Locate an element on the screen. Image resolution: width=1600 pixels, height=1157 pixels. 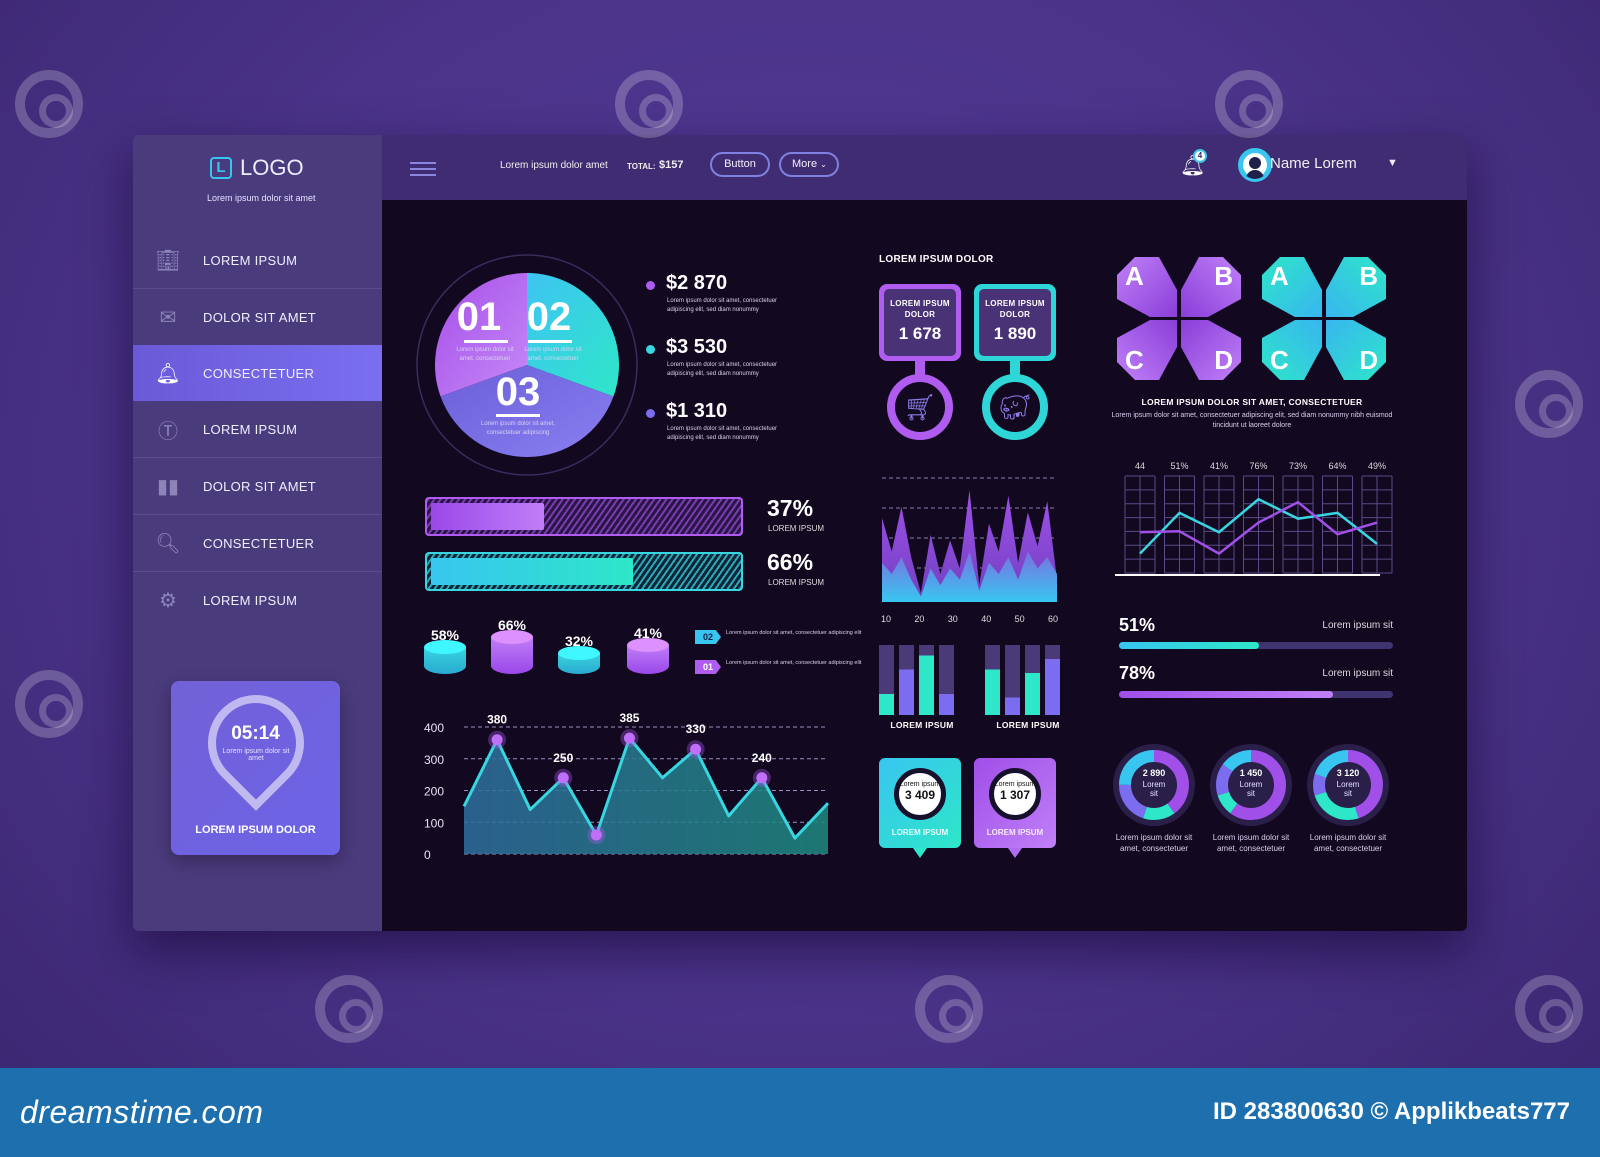
stacked-area-chart: 10 20 30 40 50 60 is located at coordinates (969, 550).